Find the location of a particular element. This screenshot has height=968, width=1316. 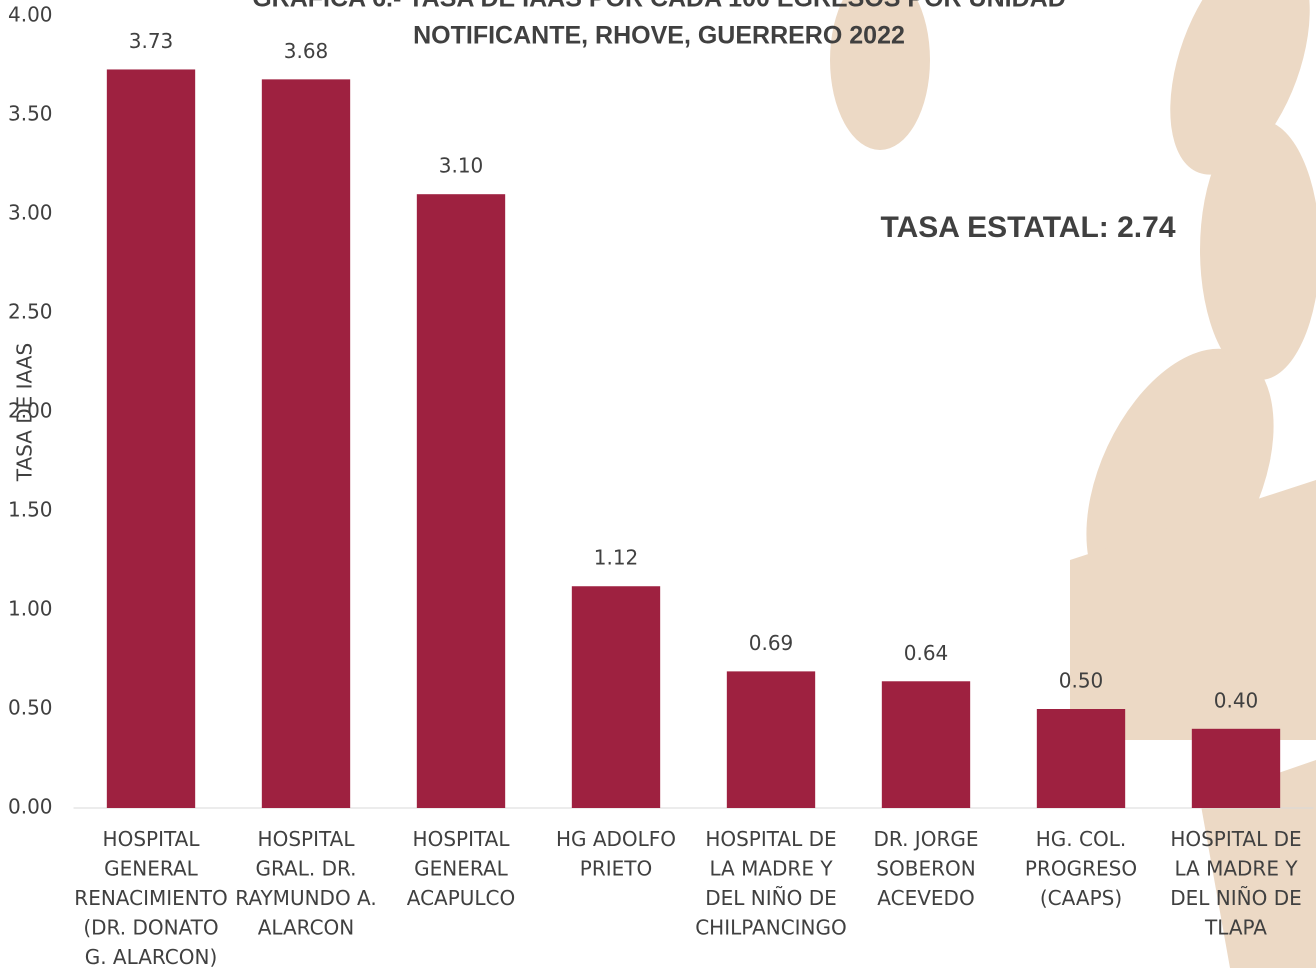

x-tick-label: HOSPITAL DE LA MADRE Y DEL NIÑO DE TLAPA is located at coordinates (1236, 883).